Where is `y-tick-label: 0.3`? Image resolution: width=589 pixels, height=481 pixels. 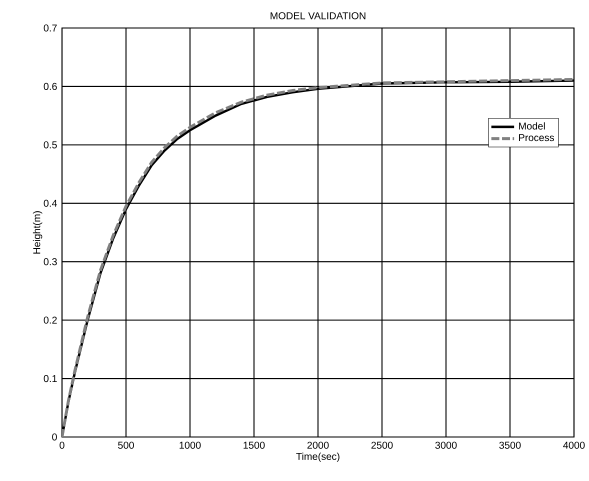
y-tick-label: 0.3 is located at coordinates (50, 262).